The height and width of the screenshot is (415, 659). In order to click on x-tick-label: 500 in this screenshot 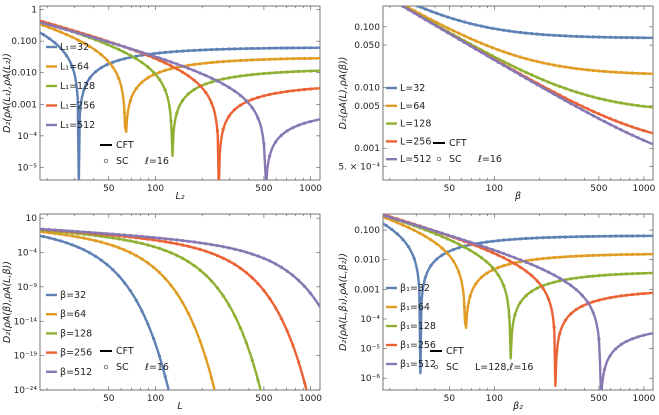, I will do `click(263, 399)`.